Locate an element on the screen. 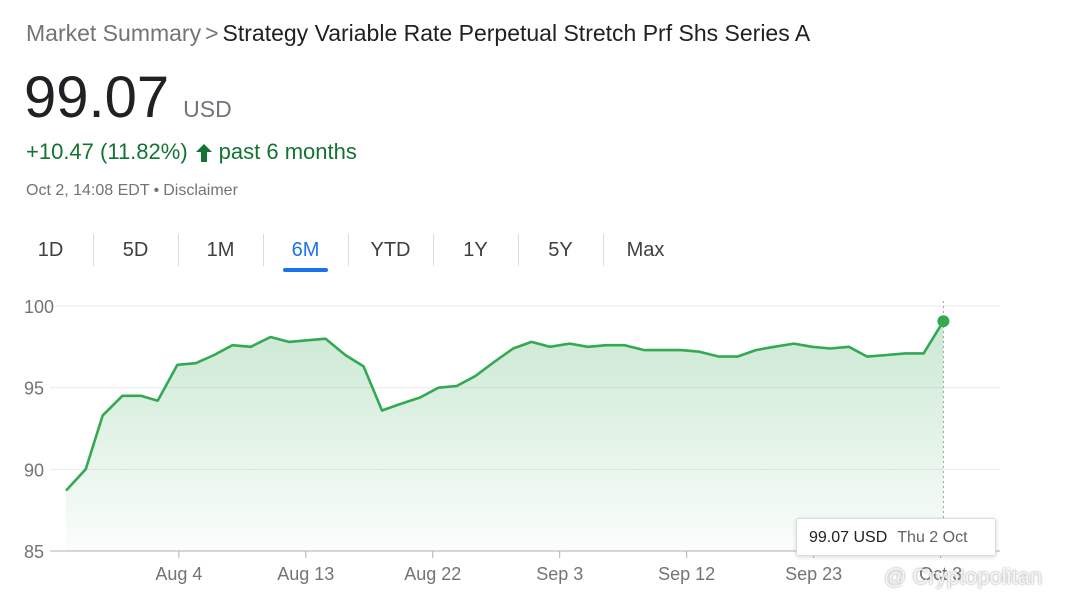 The height and width of the screenshot is (604, 1081). tooltip-date: Thu 2 Oct is located at coordinates (932, 537).